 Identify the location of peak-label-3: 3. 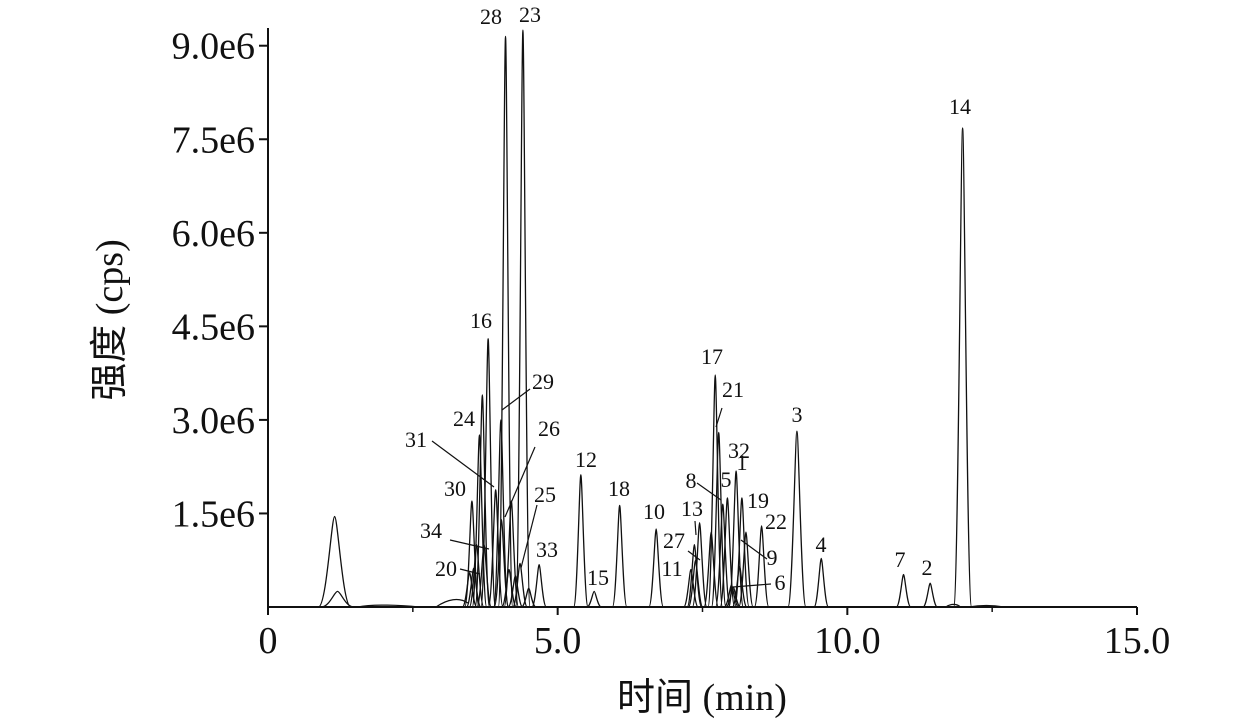
(797, 414).